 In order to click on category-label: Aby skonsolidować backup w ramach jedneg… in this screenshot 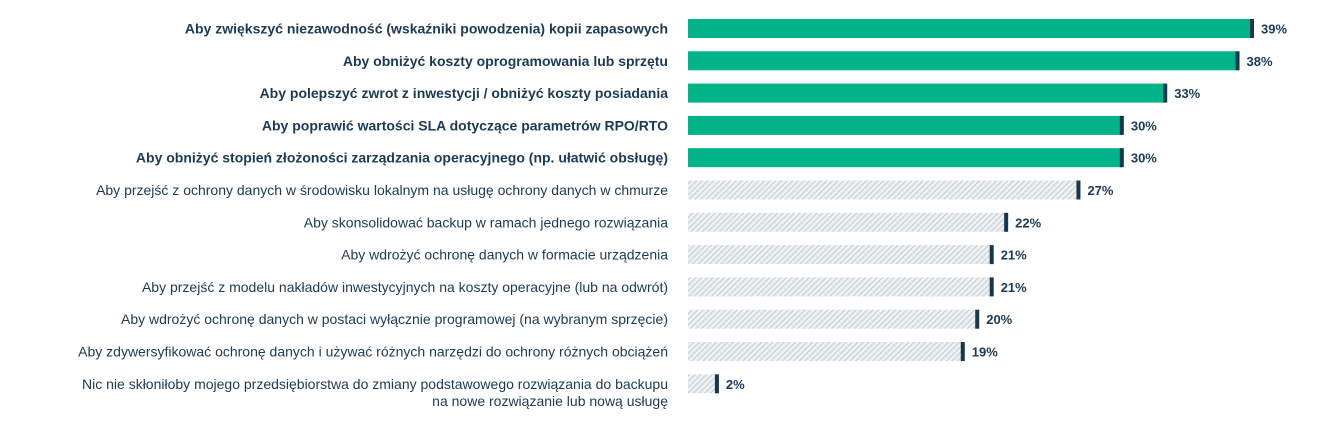, I will do `click(486, 222)`.